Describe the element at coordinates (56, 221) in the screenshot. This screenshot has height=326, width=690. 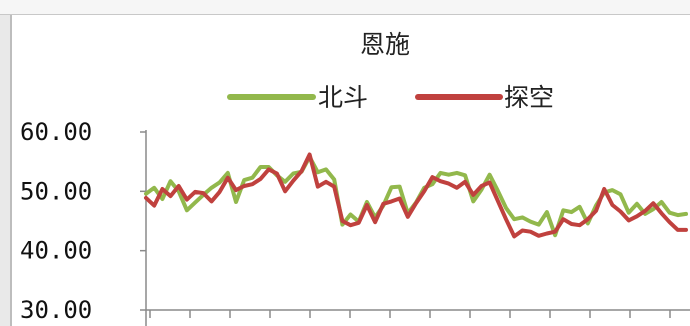
I see `y-tick-labels: 60.00 50.00 40.00 30.00` at that location.